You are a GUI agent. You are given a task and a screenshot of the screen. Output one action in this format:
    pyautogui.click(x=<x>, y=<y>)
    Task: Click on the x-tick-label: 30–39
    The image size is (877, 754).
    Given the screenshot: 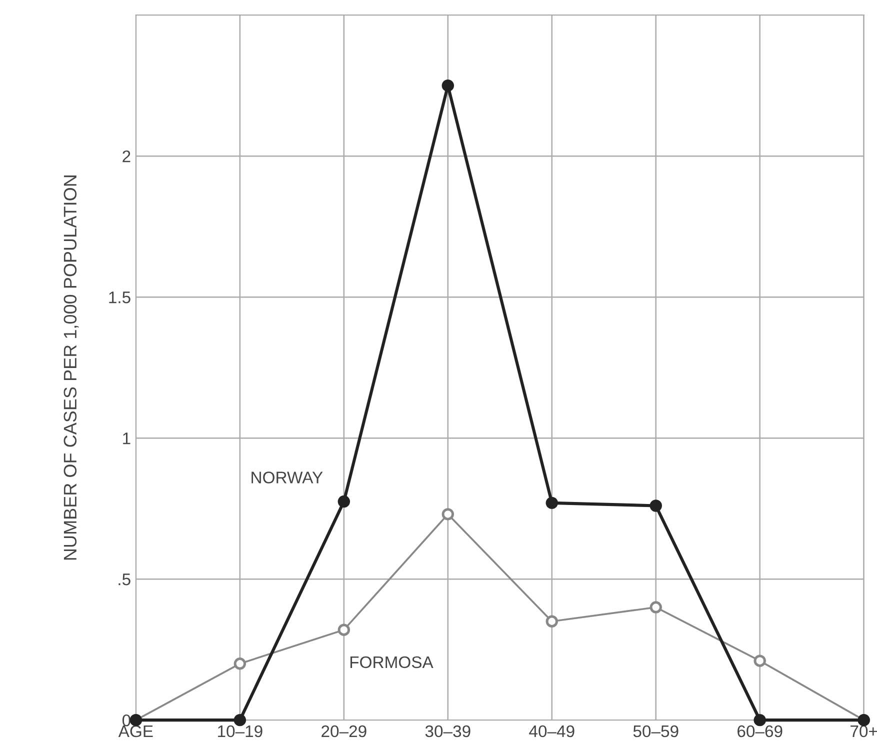 What is the action you would take?
    pyautogui.click(x=447, y=731)
    